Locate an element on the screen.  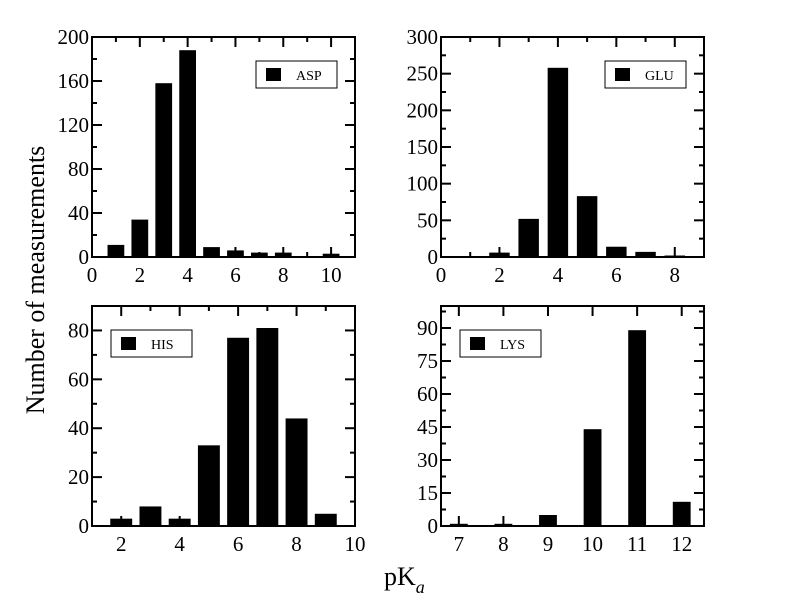
legend-swatch-lys is located at coordinates (477, 343).